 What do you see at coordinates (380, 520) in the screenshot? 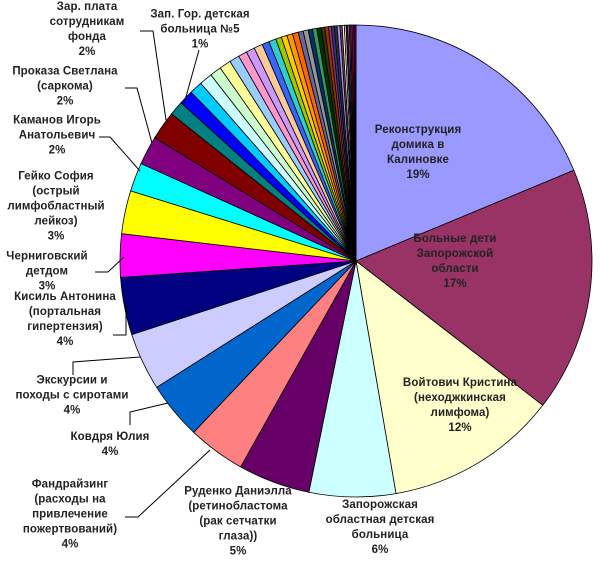
I see `slice-label-text: Запорожская областная детская больница` at bounding box center [380, 520].